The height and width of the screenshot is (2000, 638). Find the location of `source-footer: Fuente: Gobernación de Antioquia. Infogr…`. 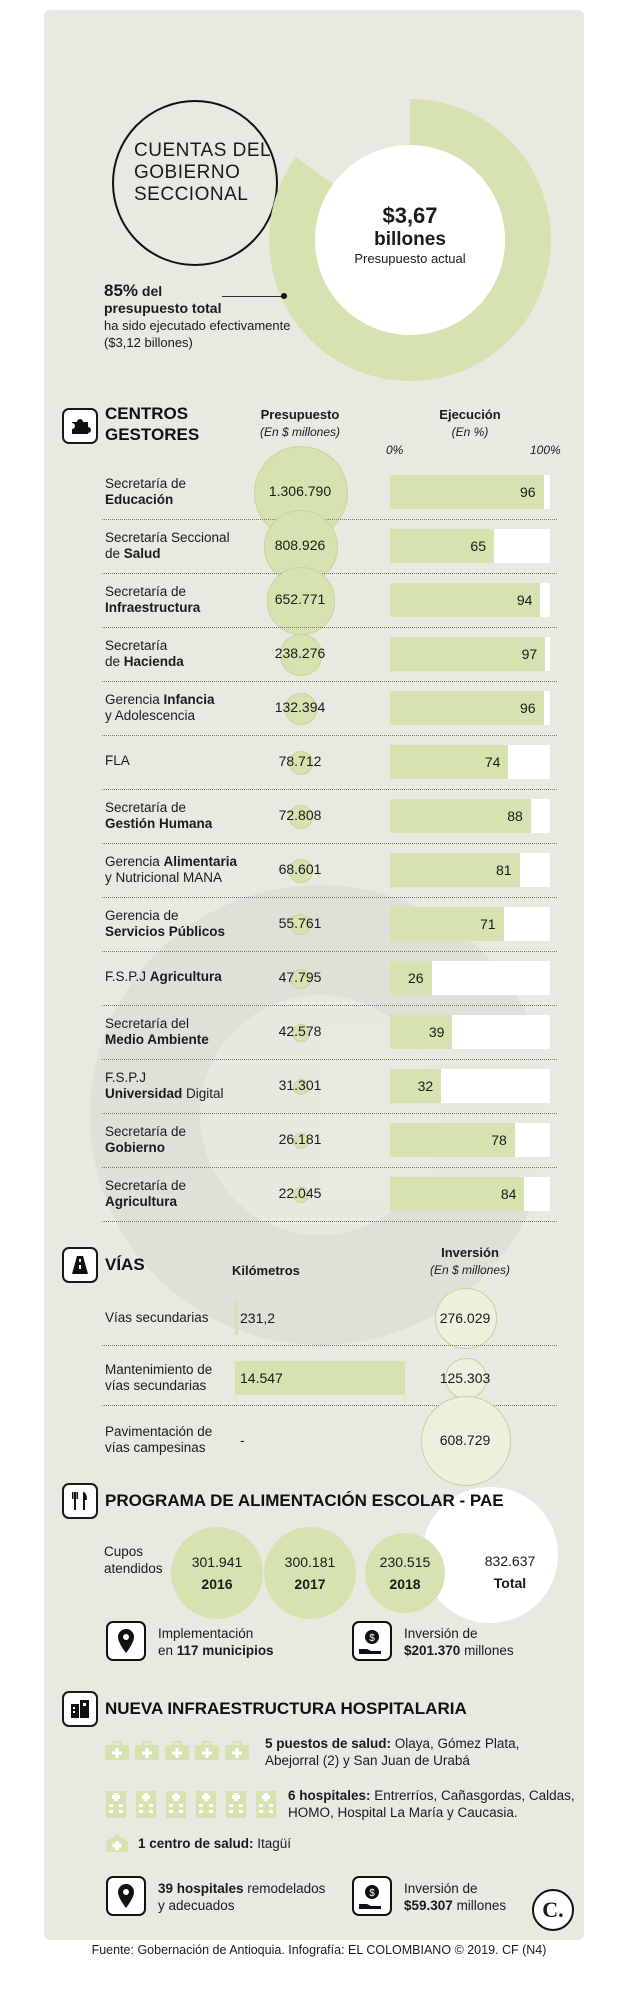

source-footer: Fuente: Gobernación de Antioquia. Infogr… is located at coordinates (319, 1950).